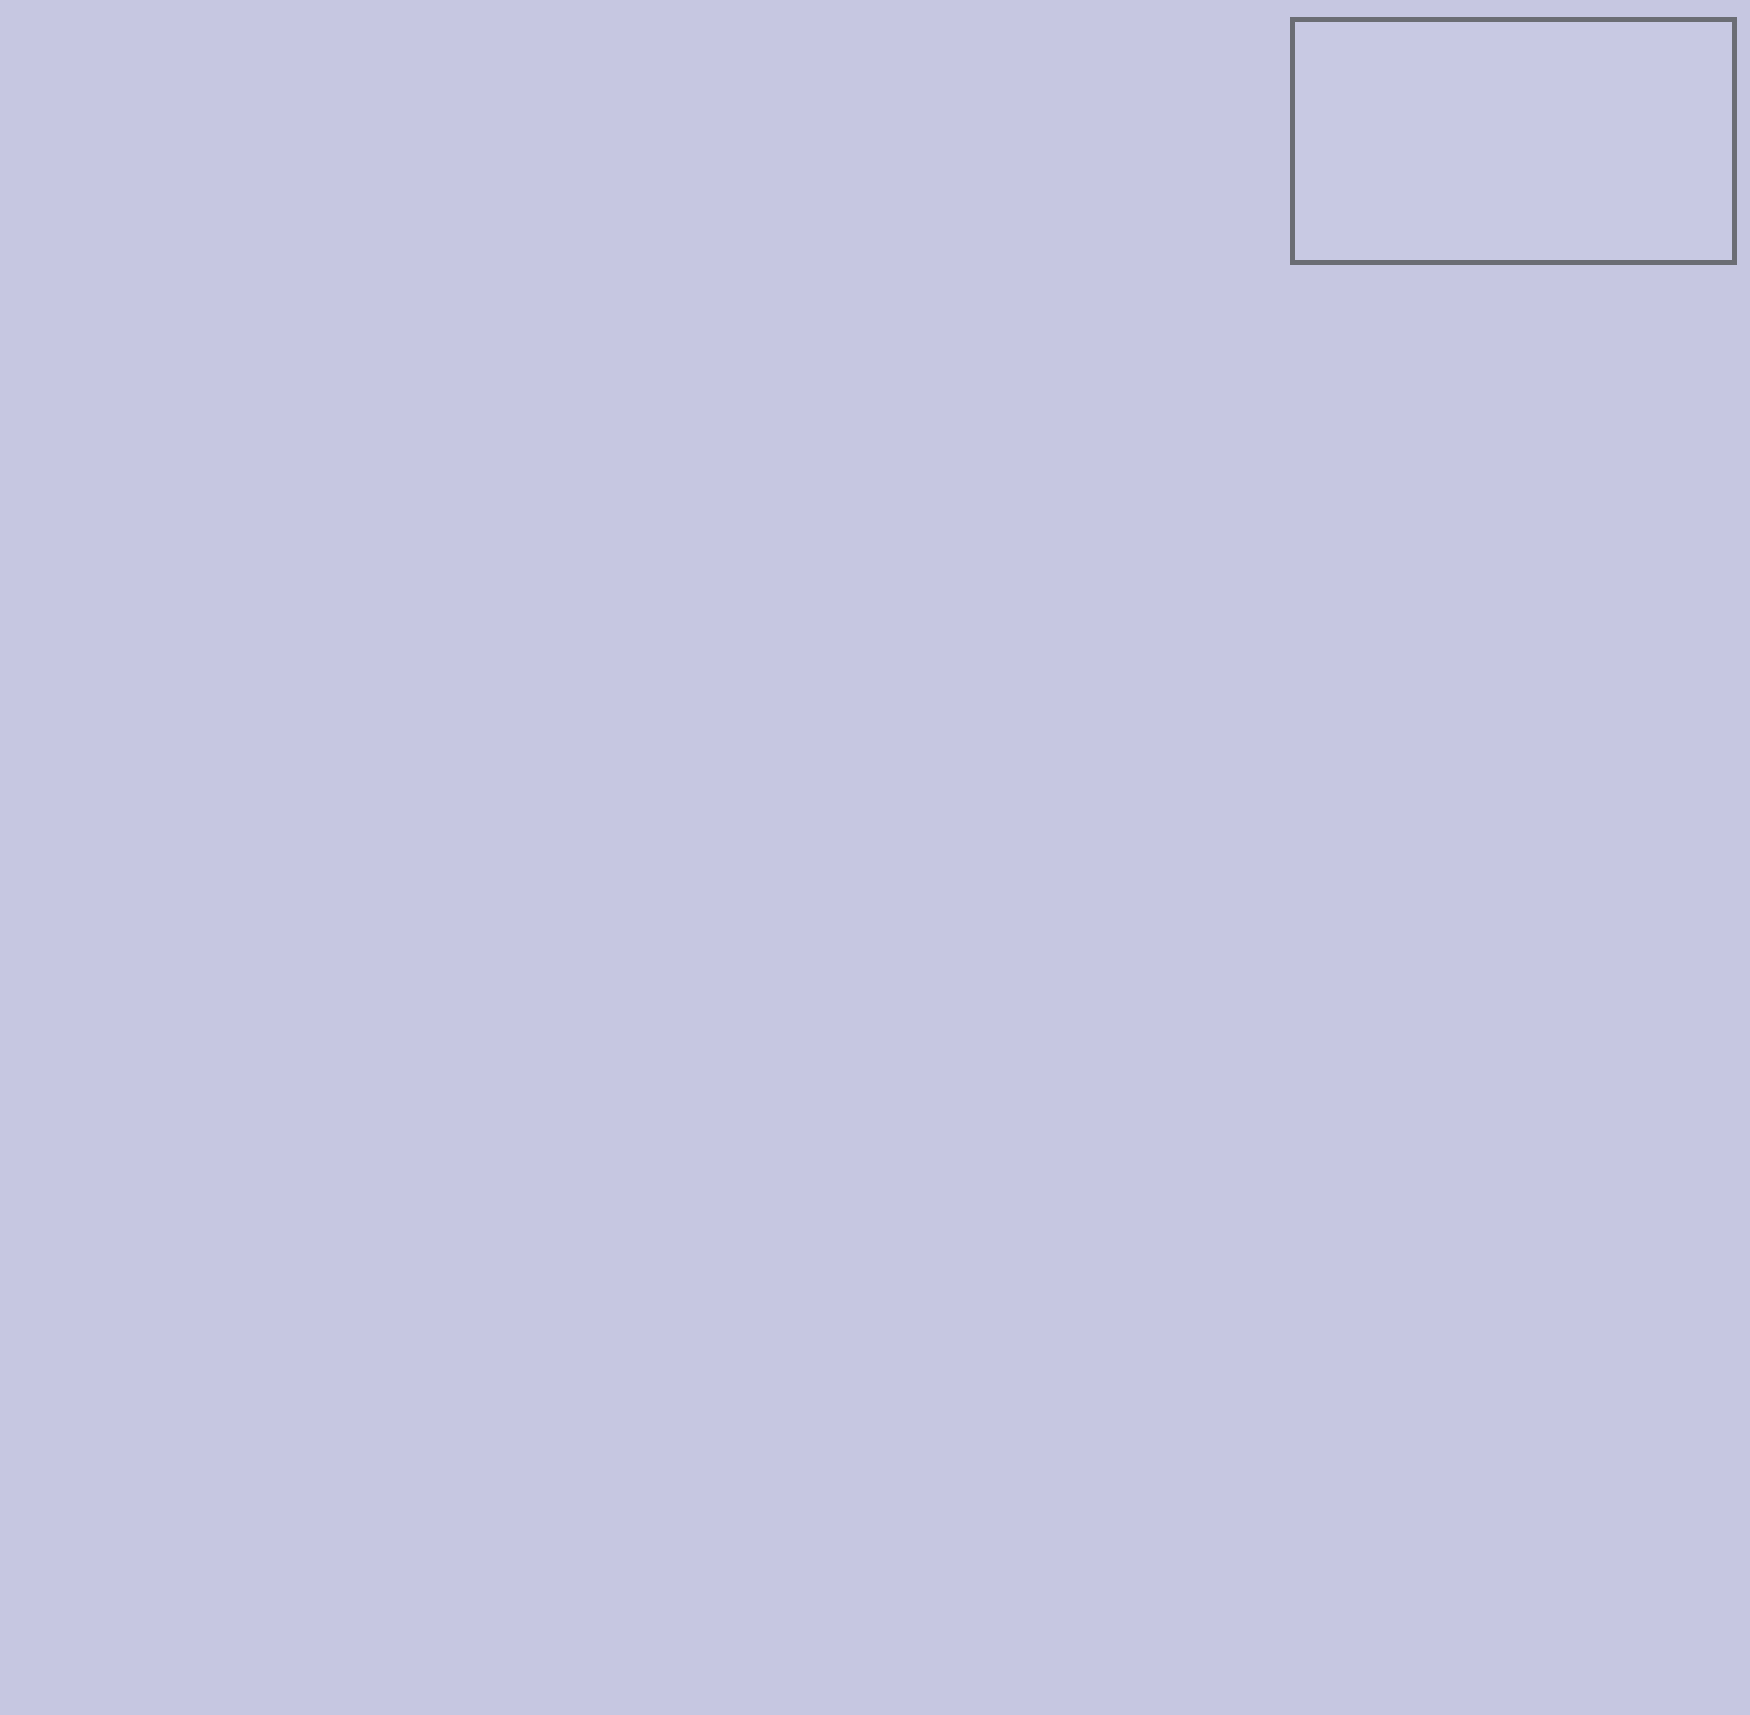 This screenshot has height=1715, width=1750. I want to click on legend, so click(1513, 141).